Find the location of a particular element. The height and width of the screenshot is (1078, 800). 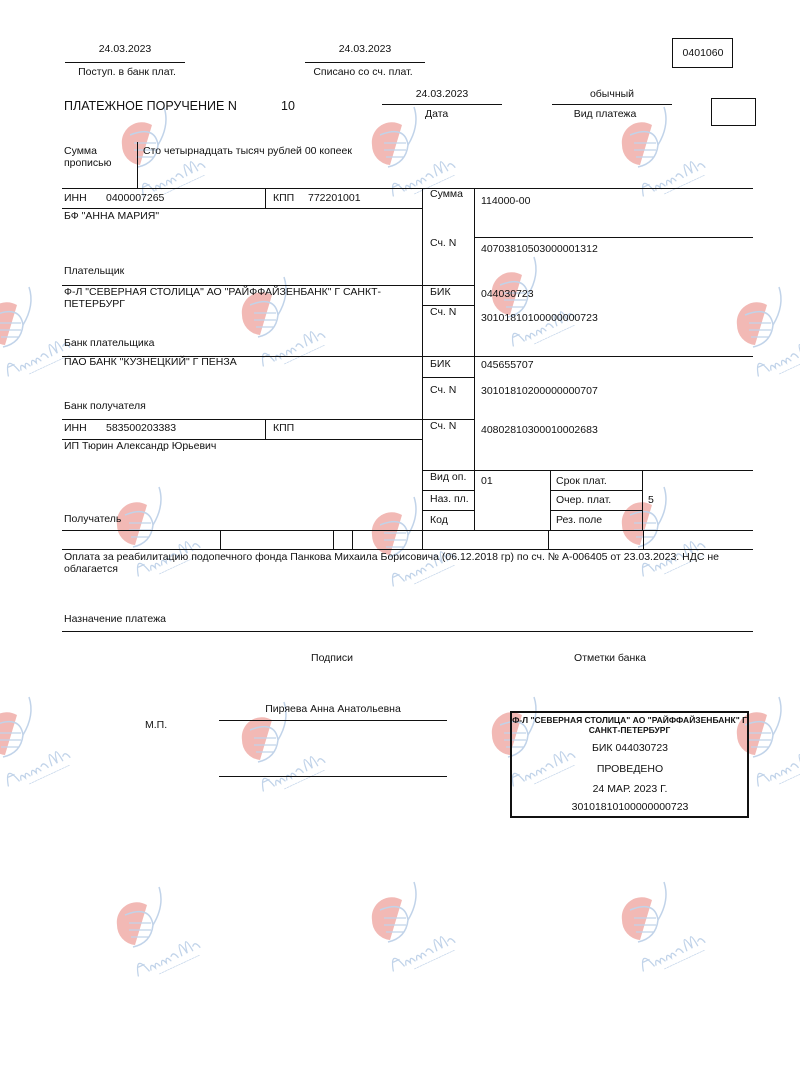

payer-bik-label: БИК is located at coordinates (440, 292).